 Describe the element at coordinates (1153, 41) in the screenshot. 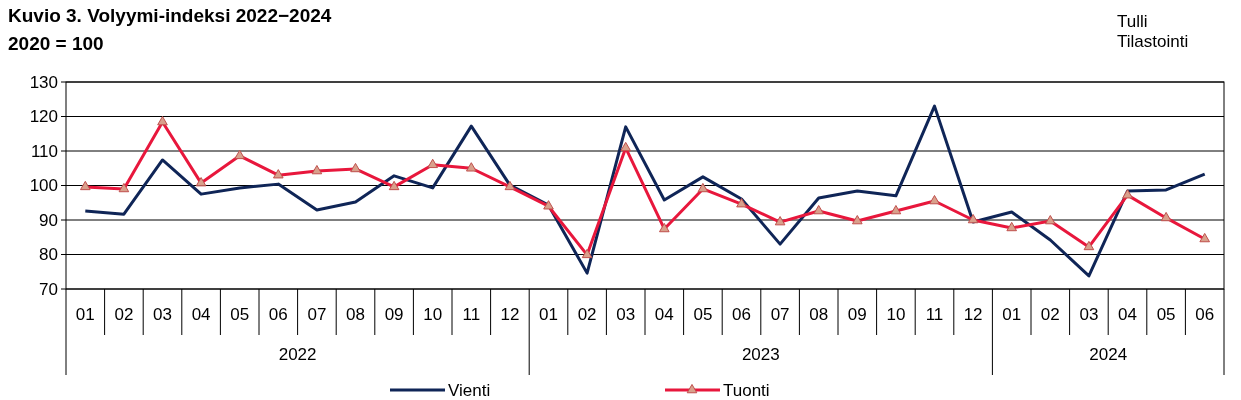

I see `text: Tilastointi` at that location.